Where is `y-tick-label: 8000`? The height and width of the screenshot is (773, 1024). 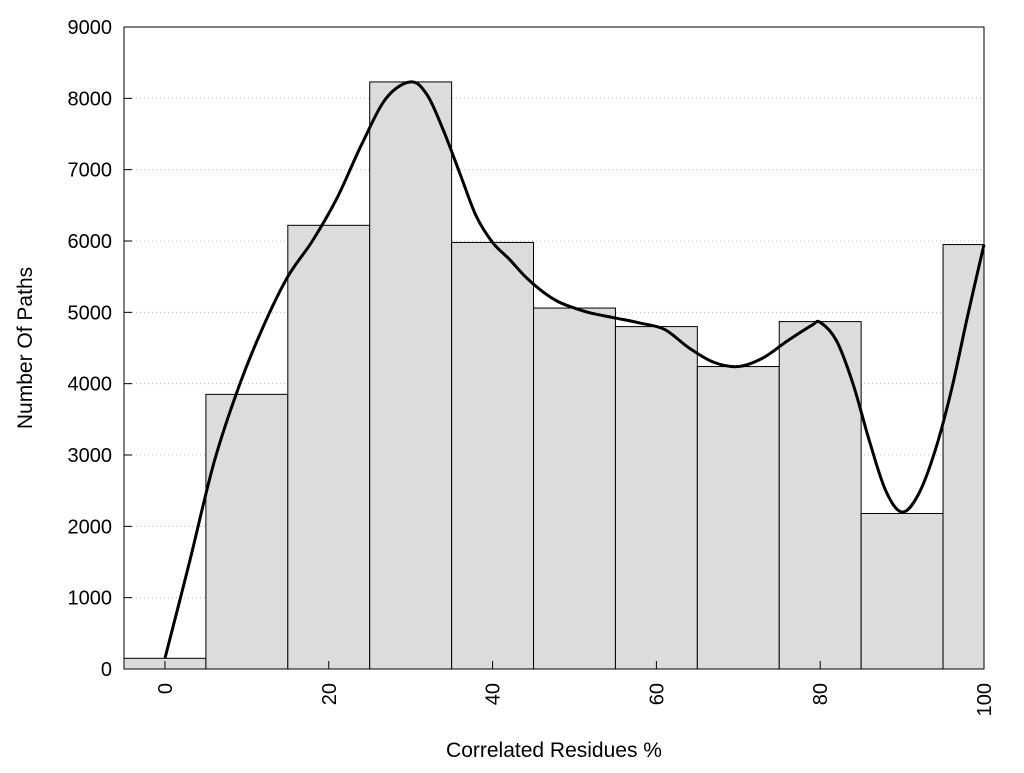
y-tick-label: 8000 is located at coordinates (90, 99).